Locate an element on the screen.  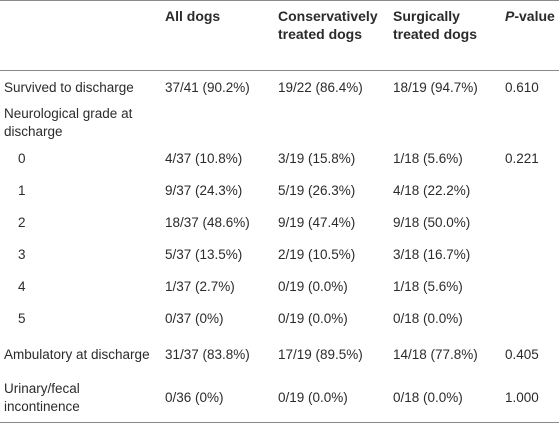
header-p-suffix: -value is located at coordinates (534, 16).